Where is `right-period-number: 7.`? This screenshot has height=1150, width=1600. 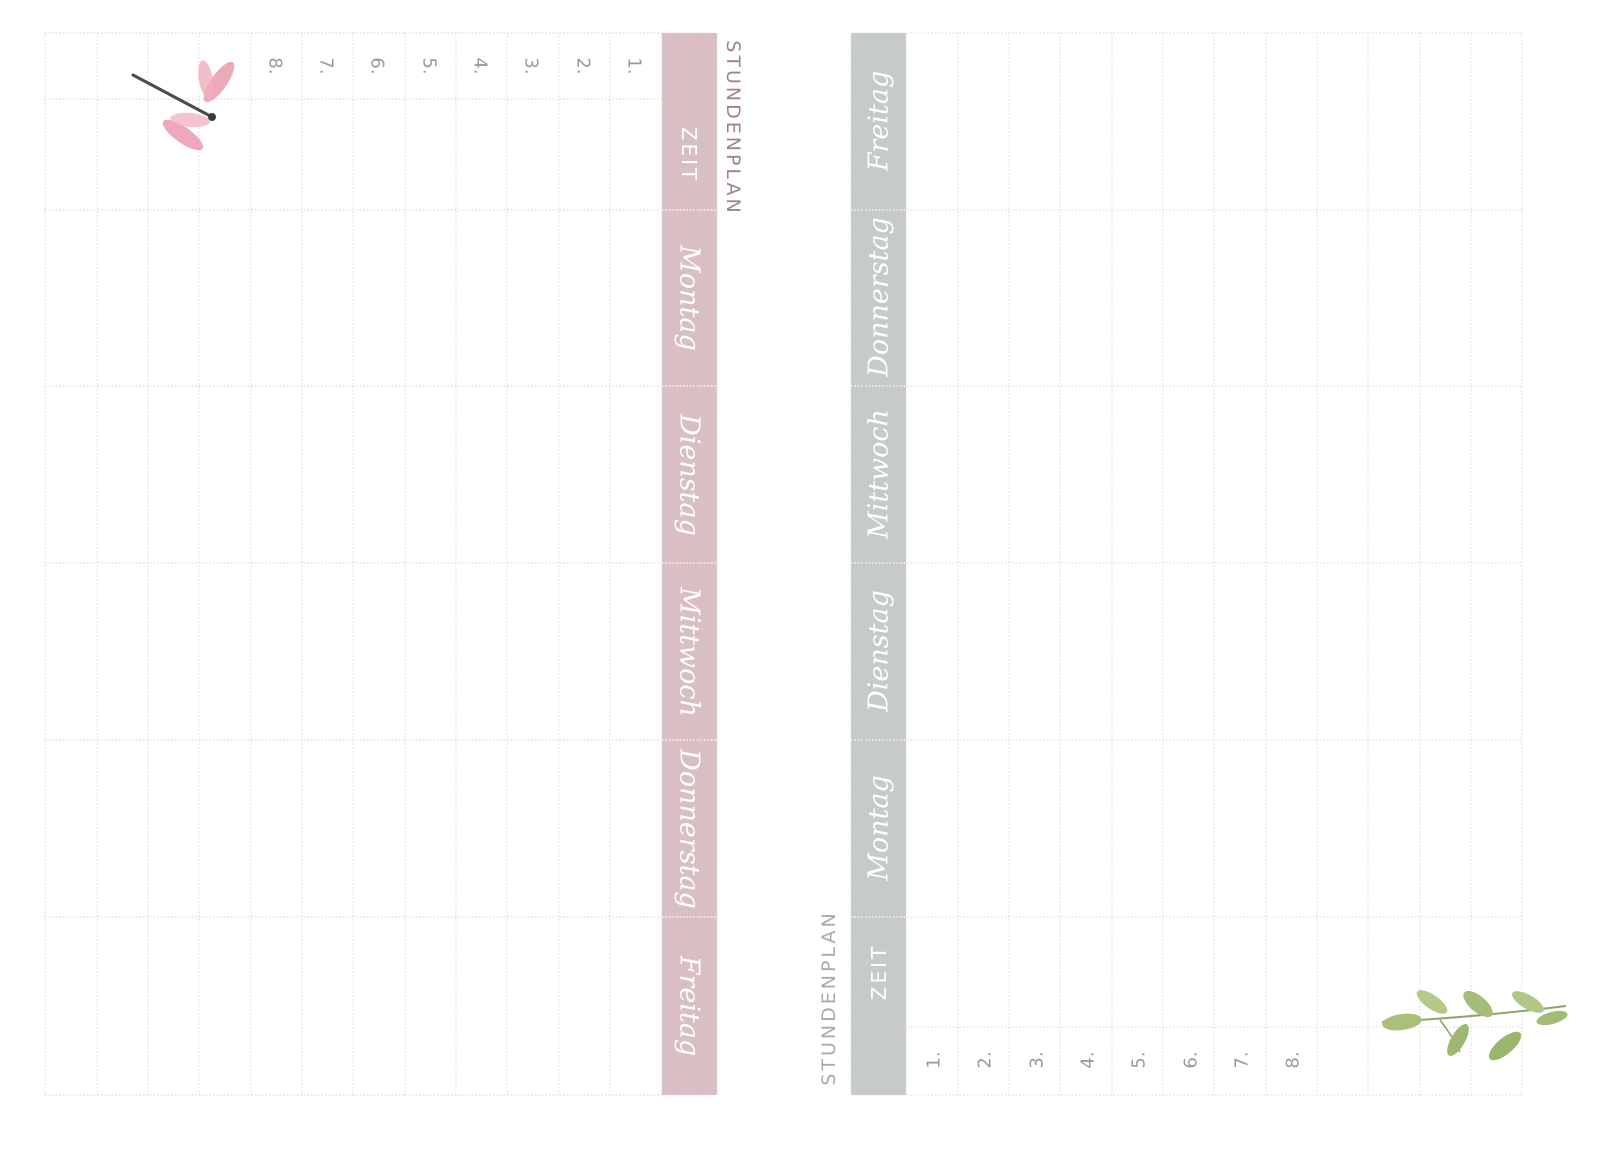 right-period-number: 7. is located at coordinates (1242, 1060).